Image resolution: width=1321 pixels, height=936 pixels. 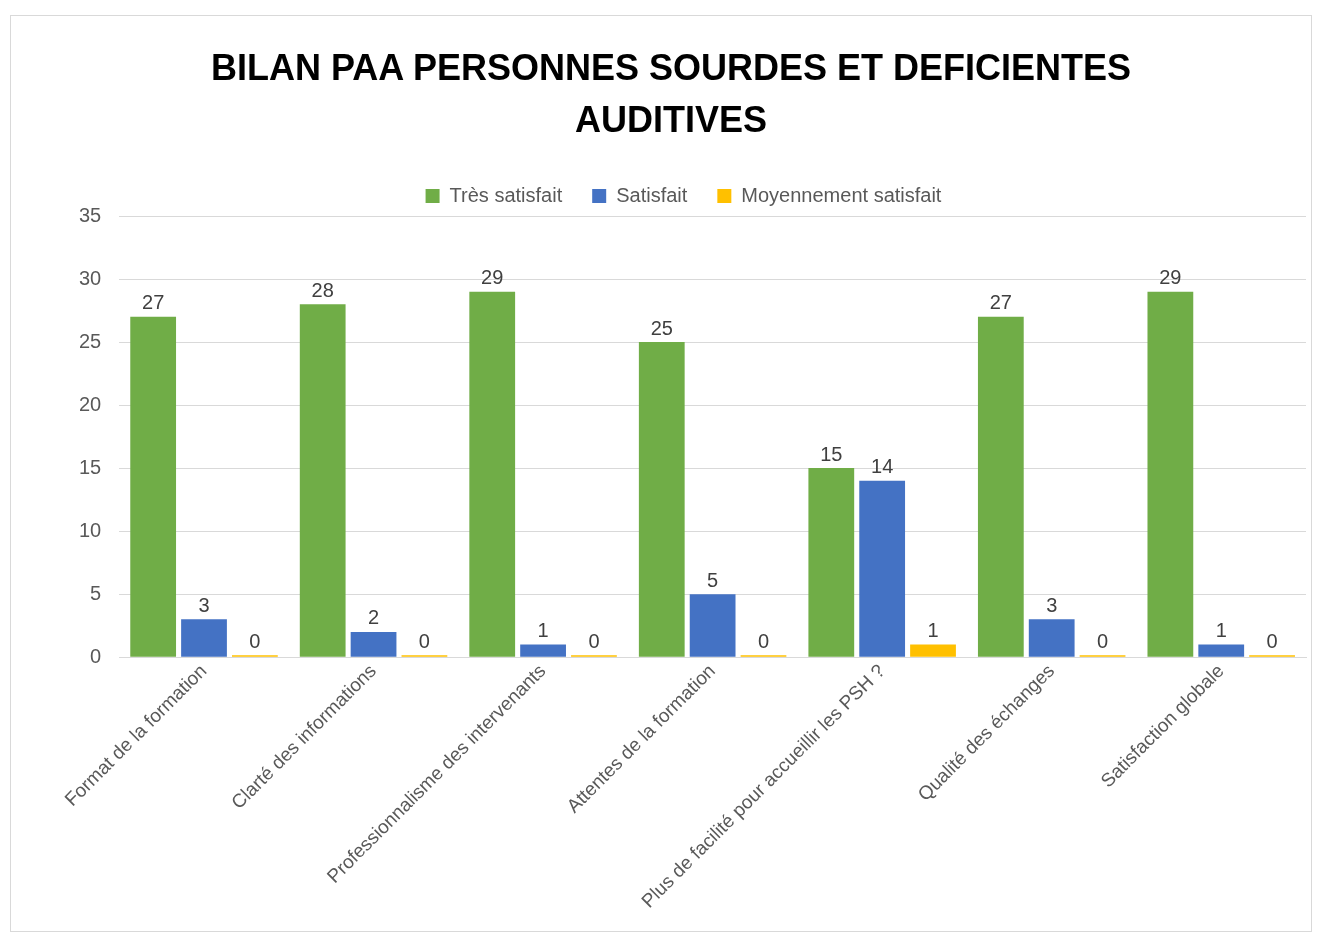 I want to click on legend-label: Satisfait, so click(x=652, y=194).